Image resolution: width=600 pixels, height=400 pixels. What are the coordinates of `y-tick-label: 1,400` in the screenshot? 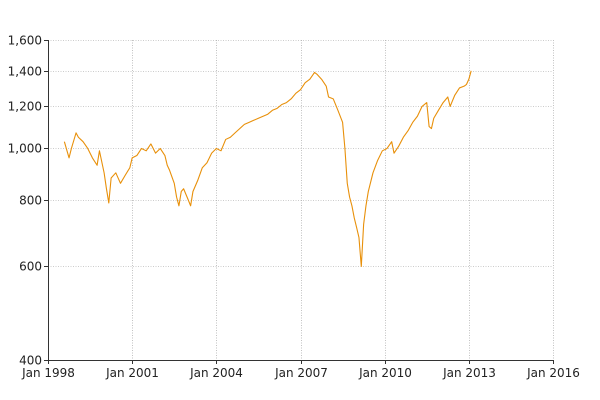 It's located at (25, 72).